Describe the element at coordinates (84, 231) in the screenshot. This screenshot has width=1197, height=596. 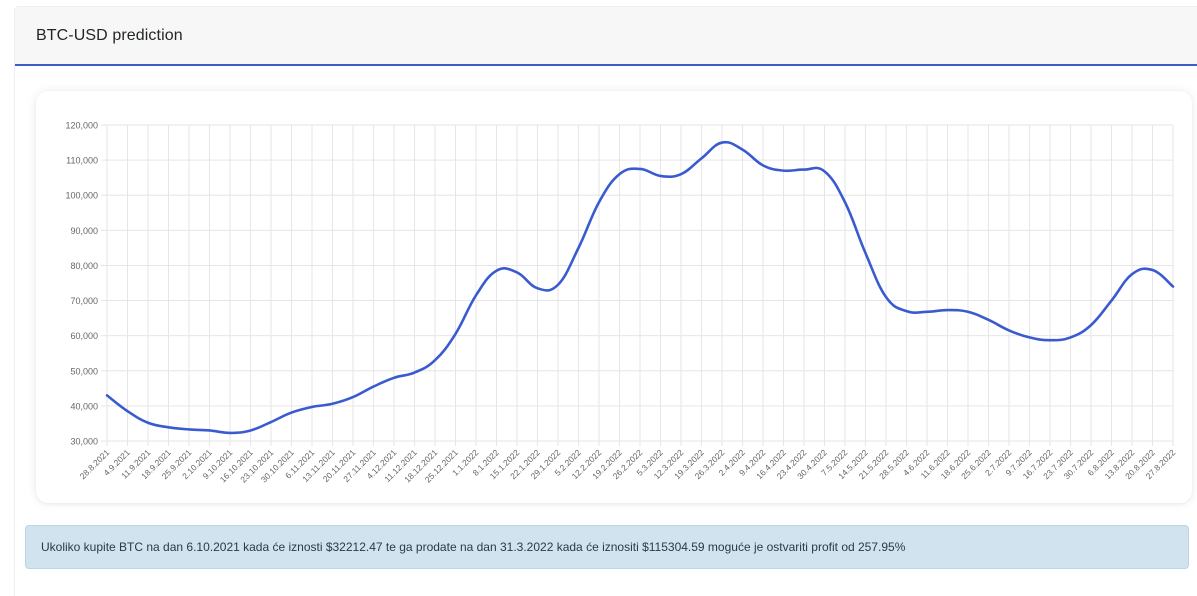
I see `y-tick-label: 90,000` at that location.